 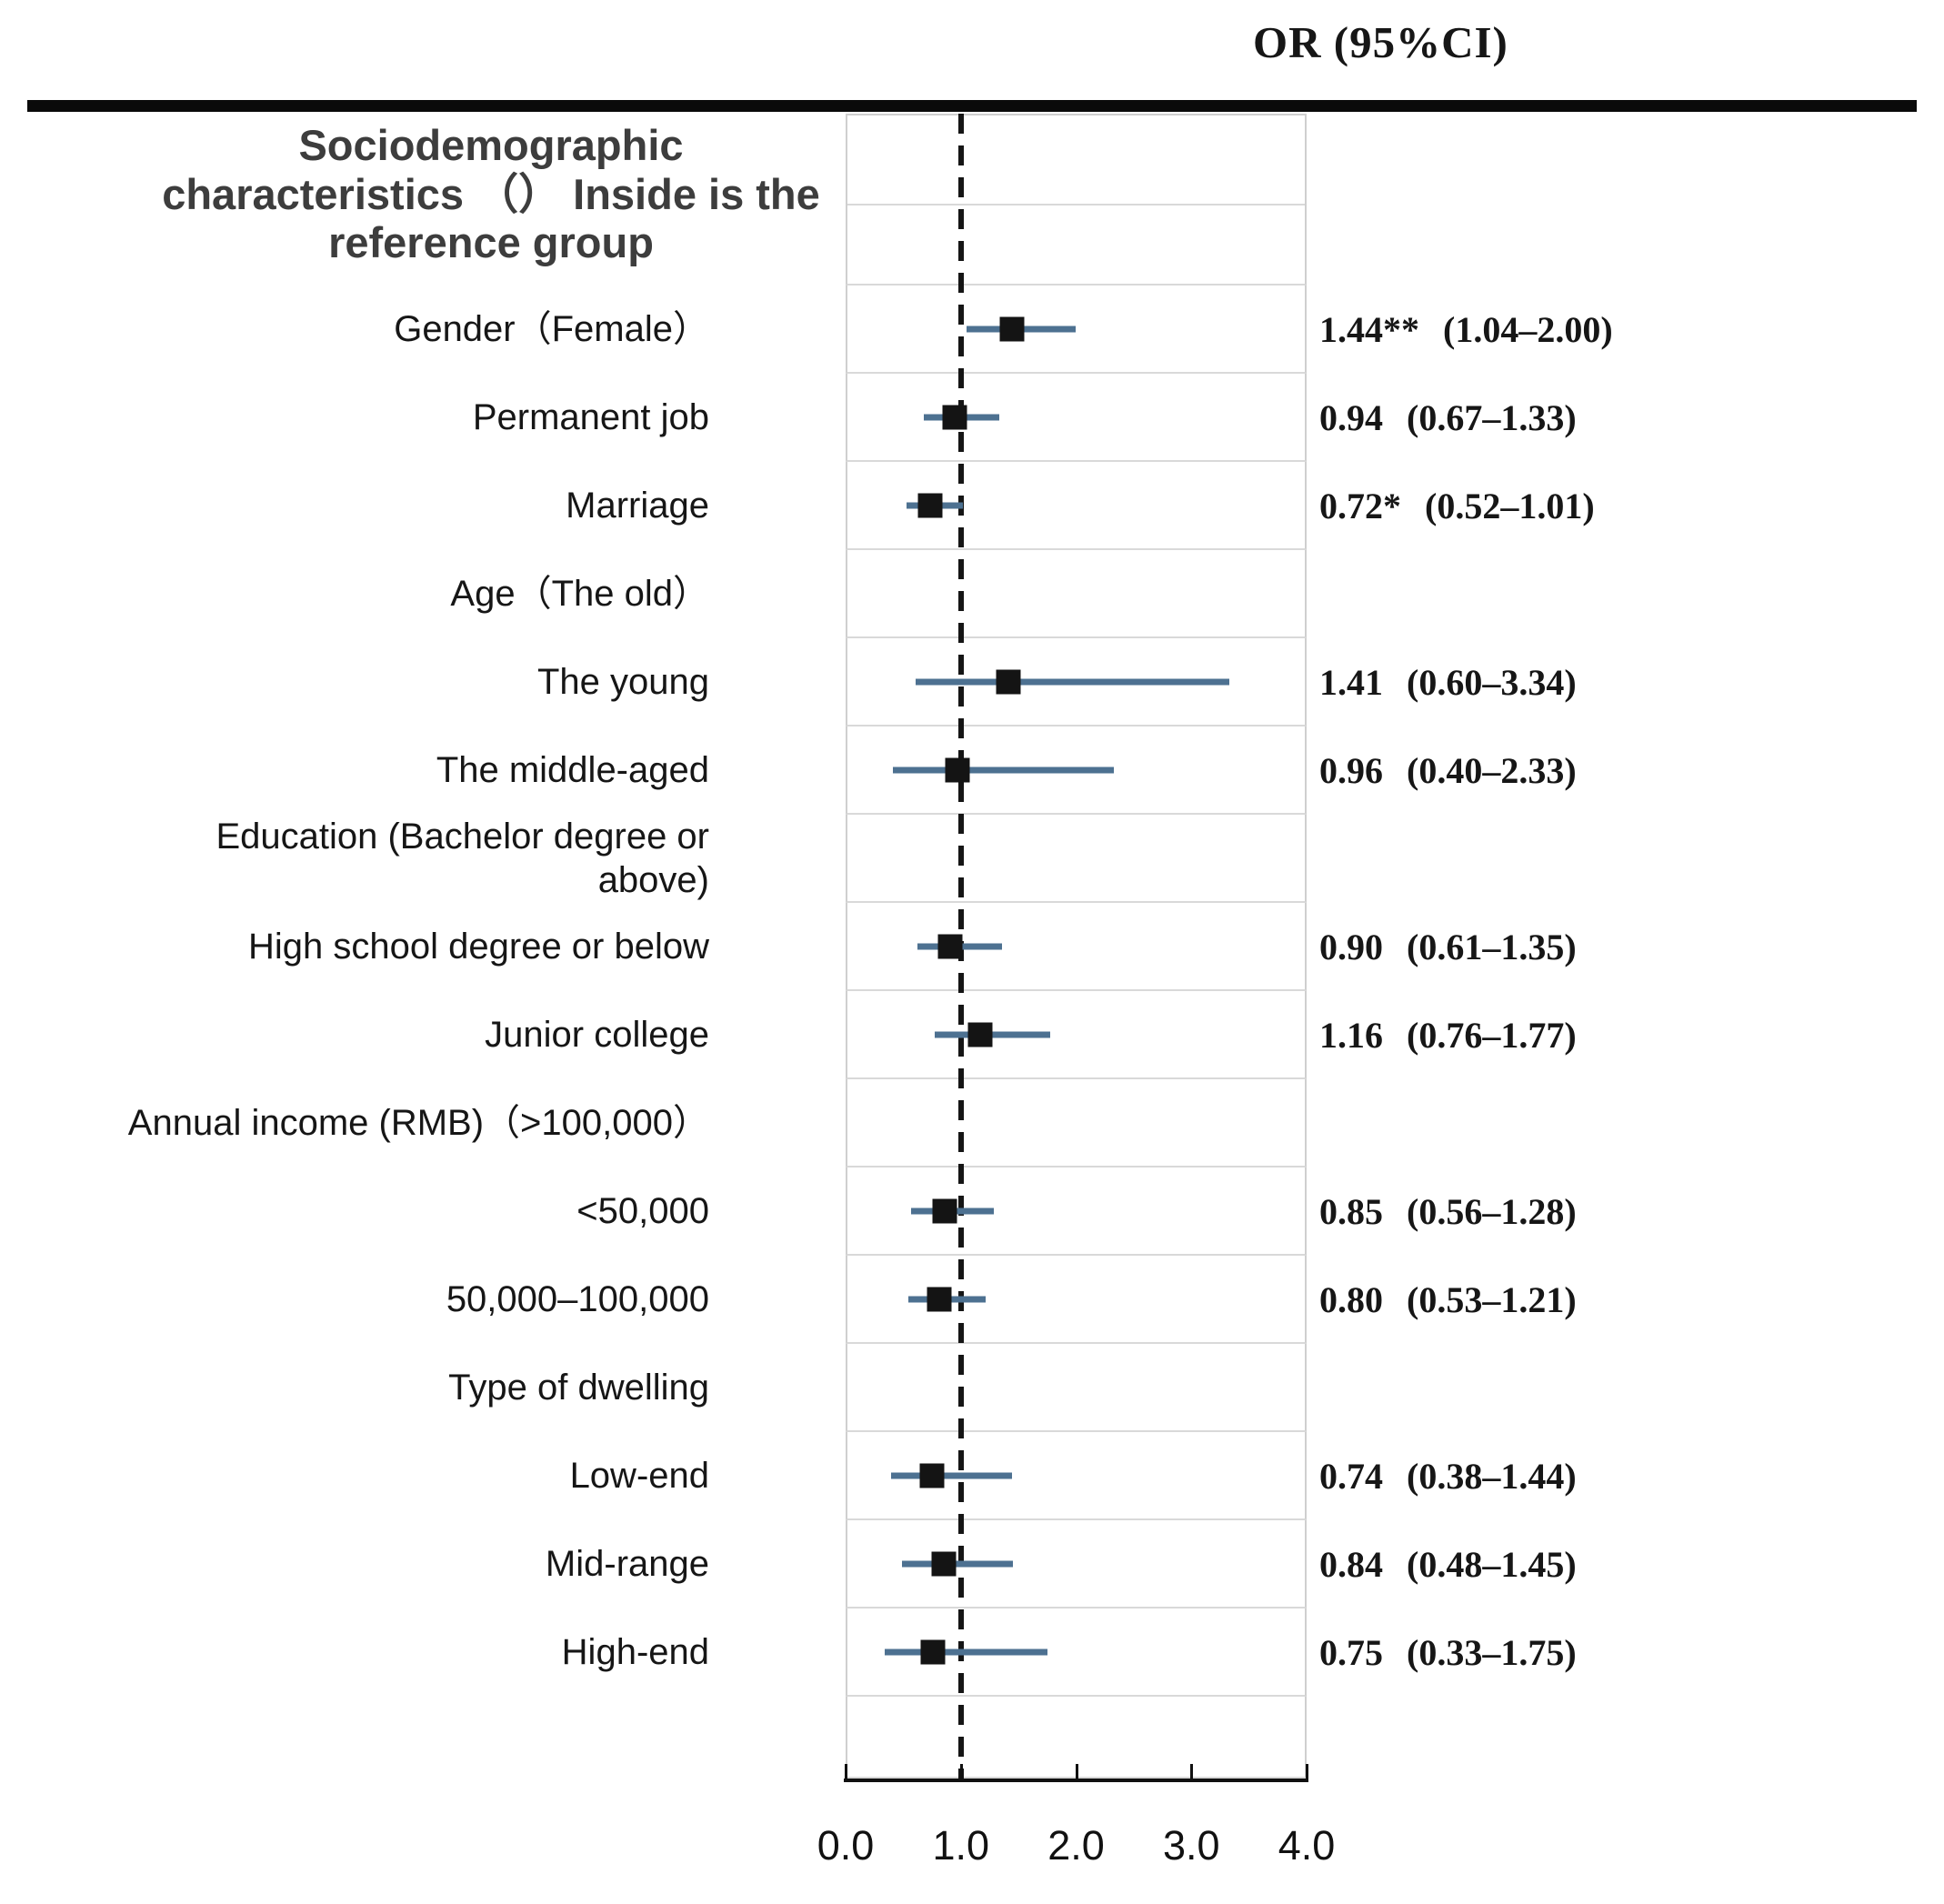 I want to click on or-value: 0.90, so click(x=1351, y=947).